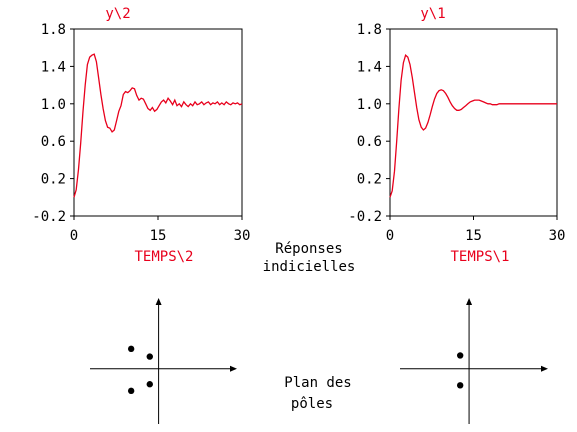 This screenshot has width=577, height=432. Describe the element at coordinates (479, 257) in the screenshot. I see `x-axis-label: TEMPS\1` at that location.